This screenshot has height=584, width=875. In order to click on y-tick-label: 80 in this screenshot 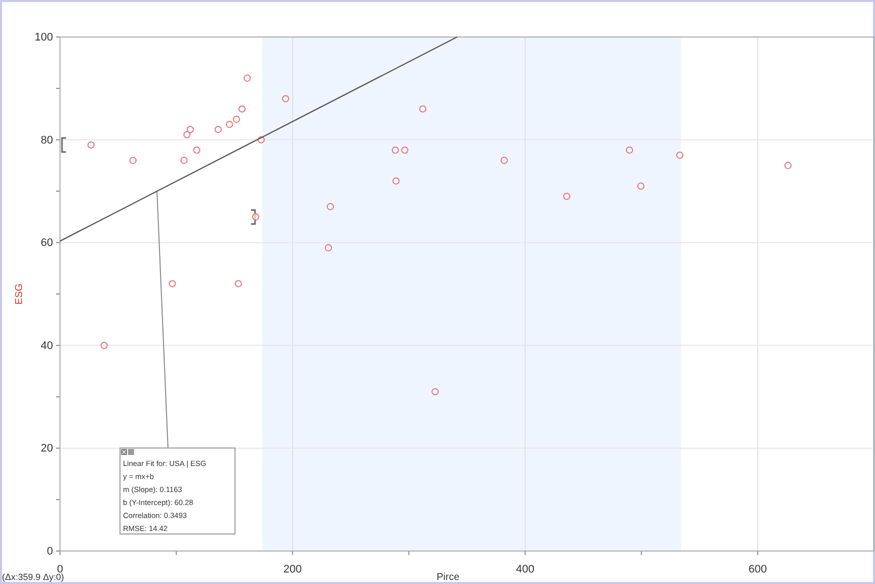, I will do `click(46, 140)`.